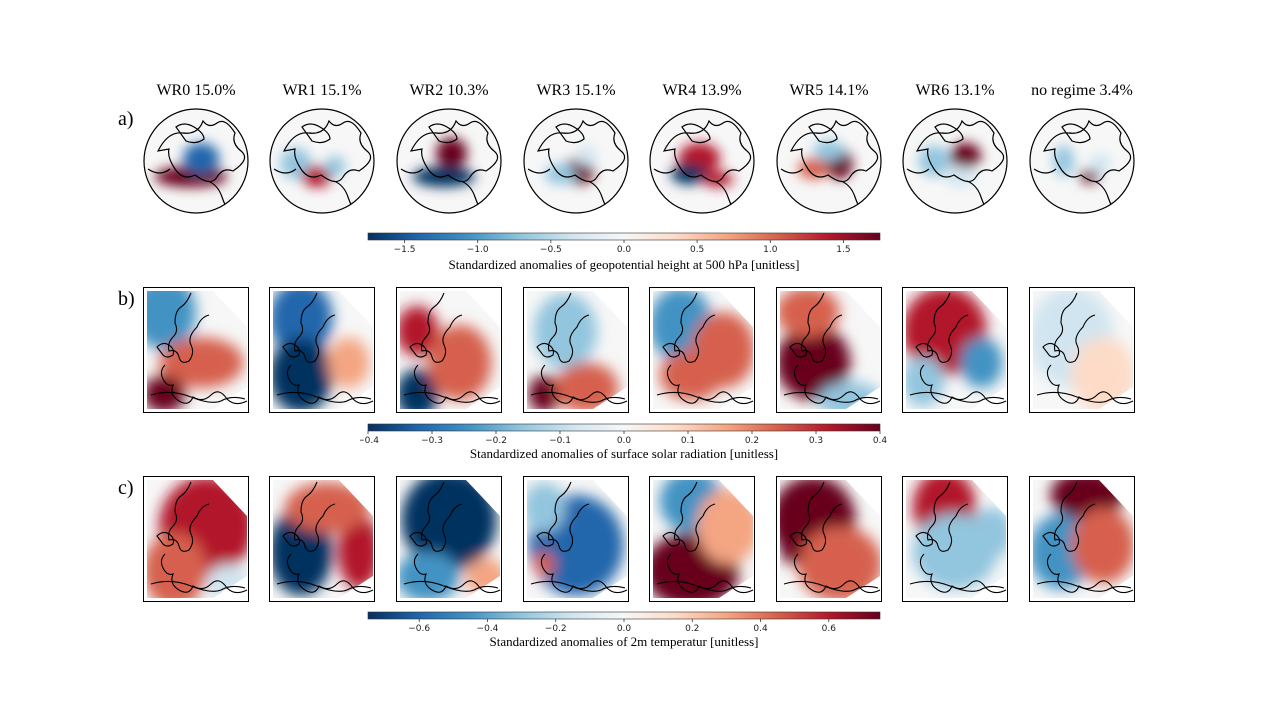  What do you see at coordinates (702, 90) in the screenshot?
I see `column-title-4: WR4 13.9%` at bounding box center [702, 90].